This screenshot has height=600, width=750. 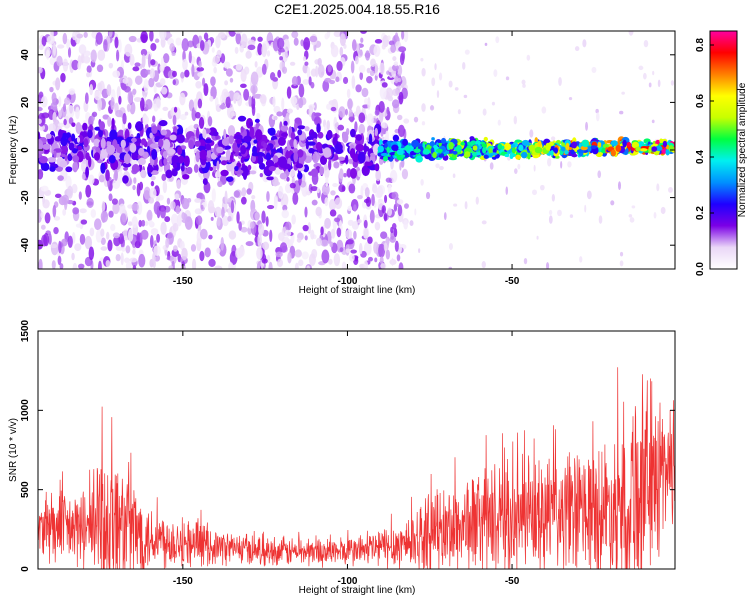 I want to click on y-tick-label: 0, so click(x=25, y=569).